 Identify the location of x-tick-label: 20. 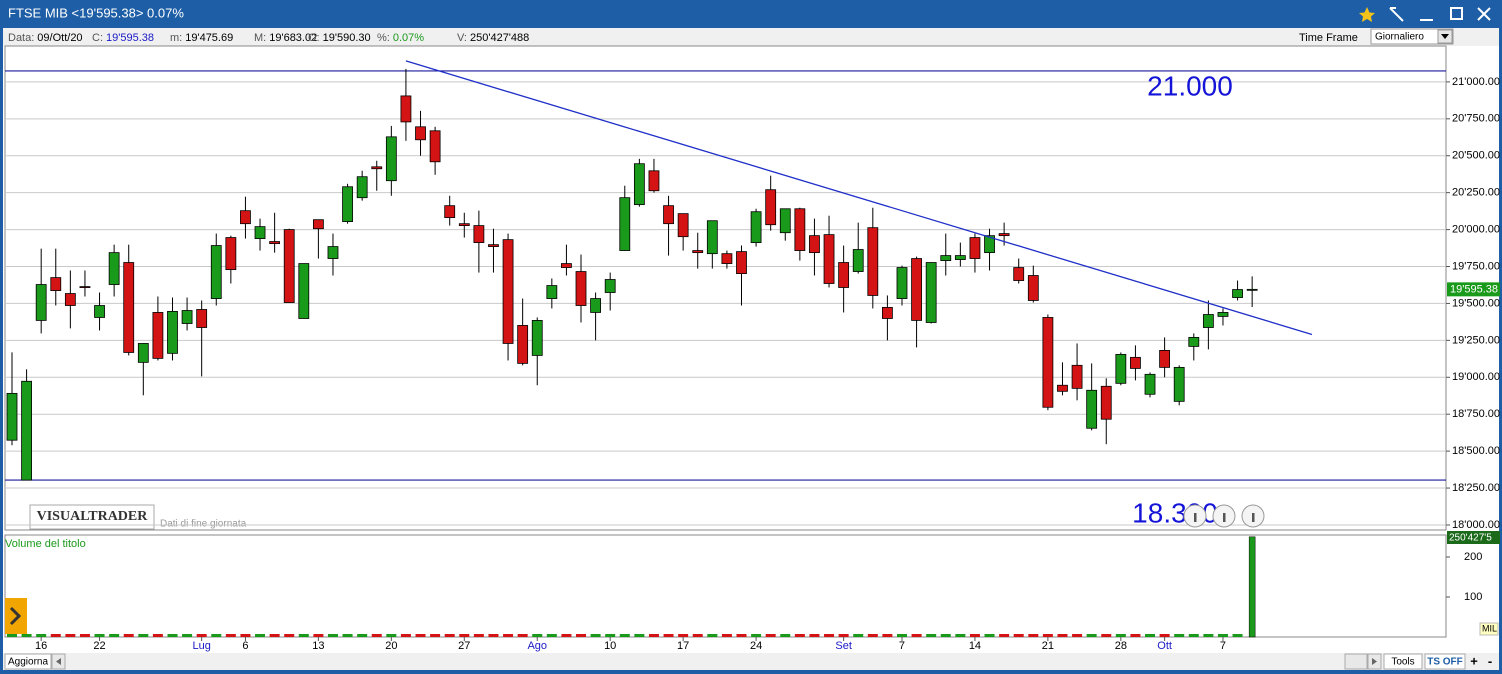
(391, 646).